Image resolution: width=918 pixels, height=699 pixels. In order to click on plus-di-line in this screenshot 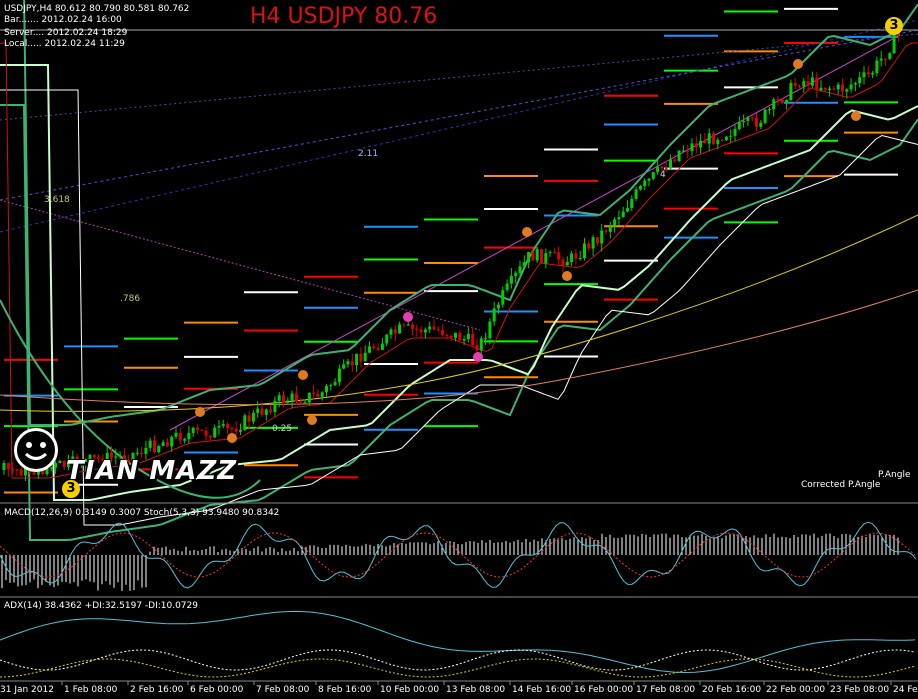, I will do `click(458, 660)`.